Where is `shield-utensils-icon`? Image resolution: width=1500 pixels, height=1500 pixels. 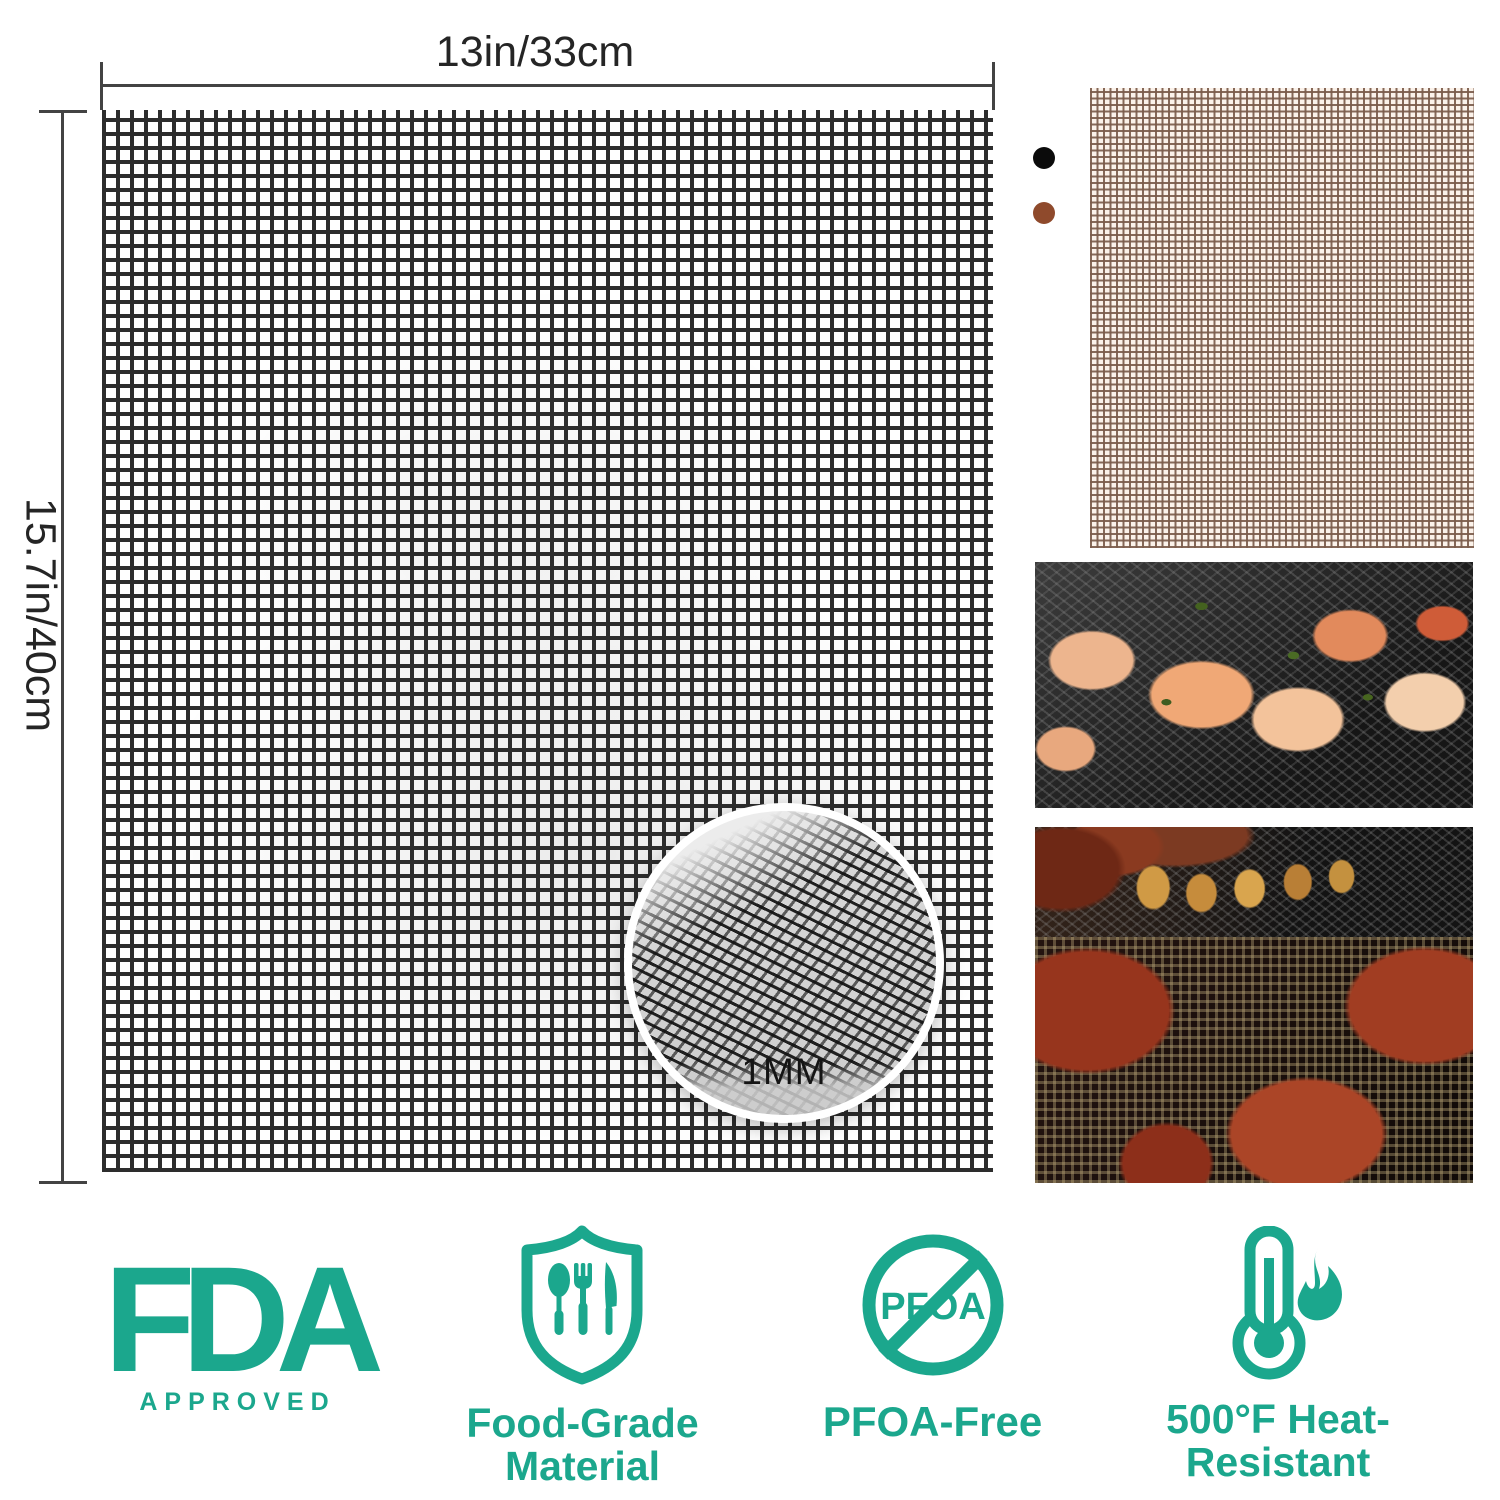 shield-utensils-icon is located at coordinates (582, 1305).